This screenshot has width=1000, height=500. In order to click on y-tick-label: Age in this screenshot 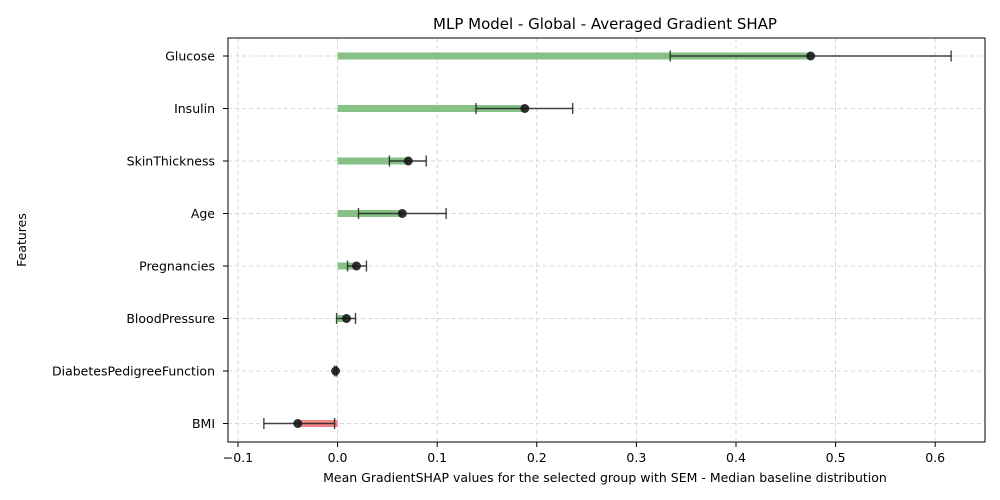, I will do `click(203, 213)`.